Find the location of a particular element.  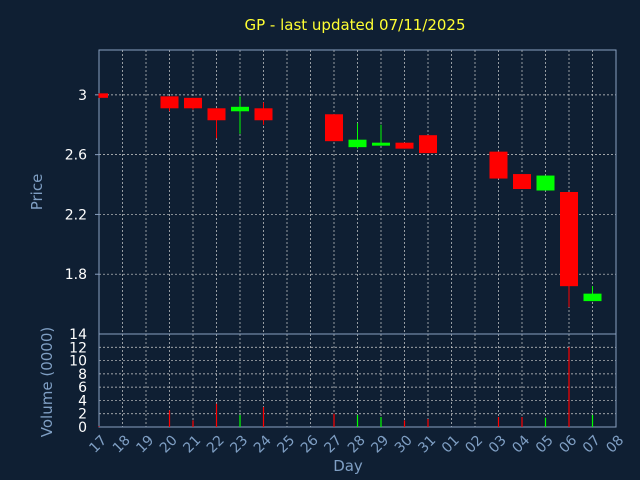

x-tick-label: 08 is located at coordinates (615, 445).